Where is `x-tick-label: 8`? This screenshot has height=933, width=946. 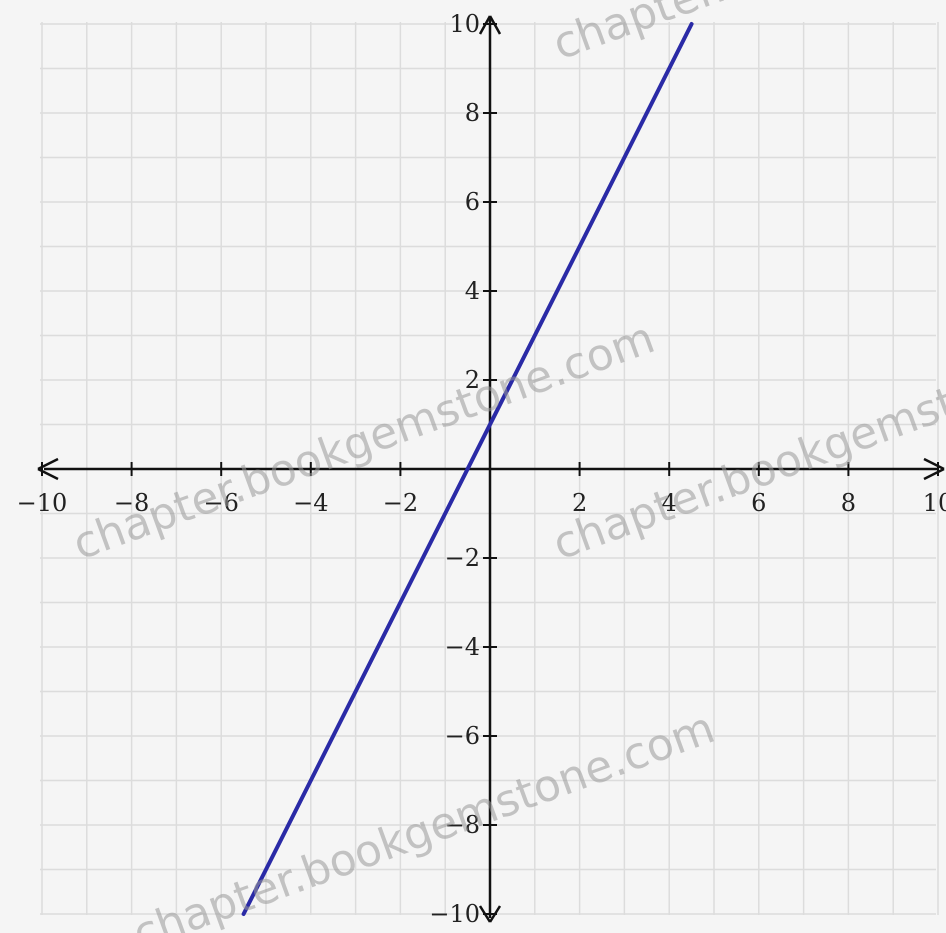 x-tick-label: 8 is located at coordinates (848, 503).